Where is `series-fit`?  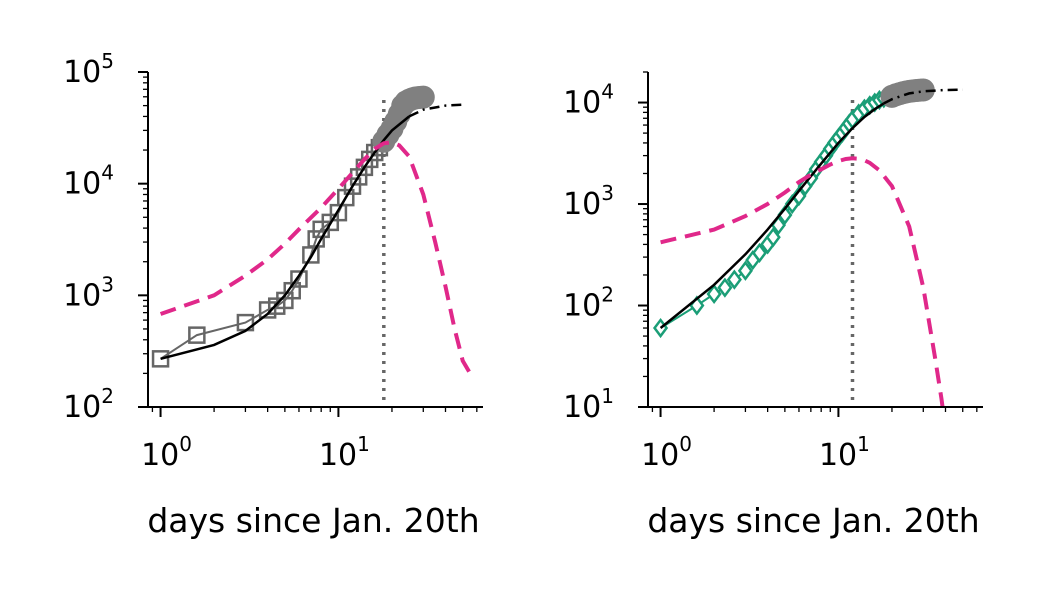 series-fit is located at coordinates (811, 208).